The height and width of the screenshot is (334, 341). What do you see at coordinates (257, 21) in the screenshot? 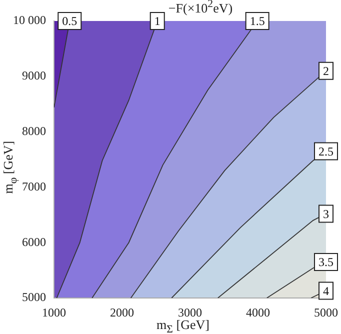
I see `series-label: 1.5` at bounding box center [257, 21].